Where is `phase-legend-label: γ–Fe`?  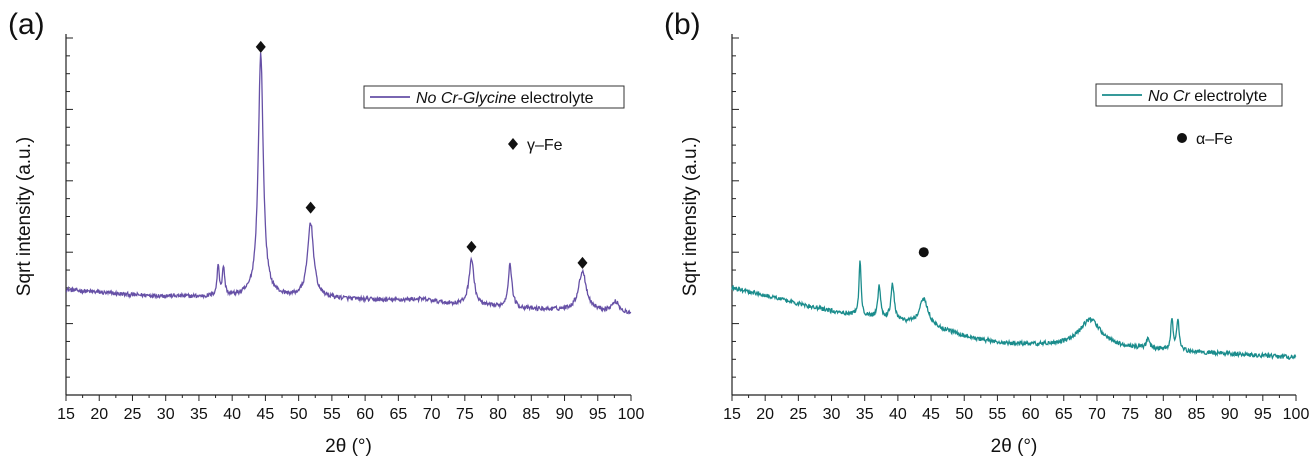 phase-legend-label: γ–Fe is located at coordinates (545, 145).